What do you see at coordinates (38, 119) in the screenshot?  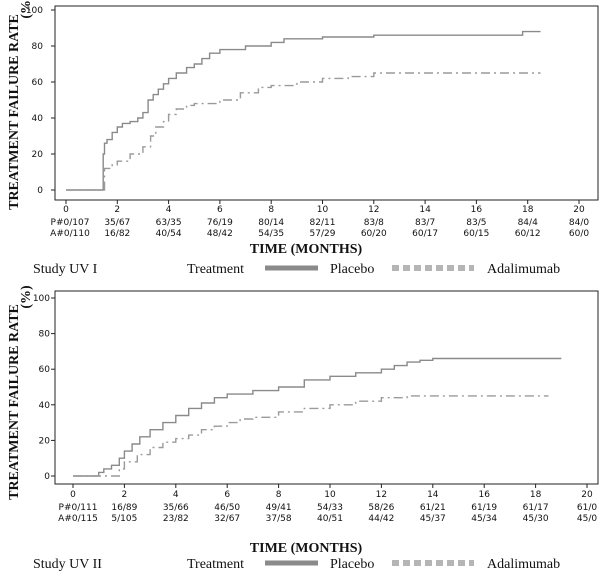 I see `chart1-y-tick-label: 40` at bounding box center [38, 119].